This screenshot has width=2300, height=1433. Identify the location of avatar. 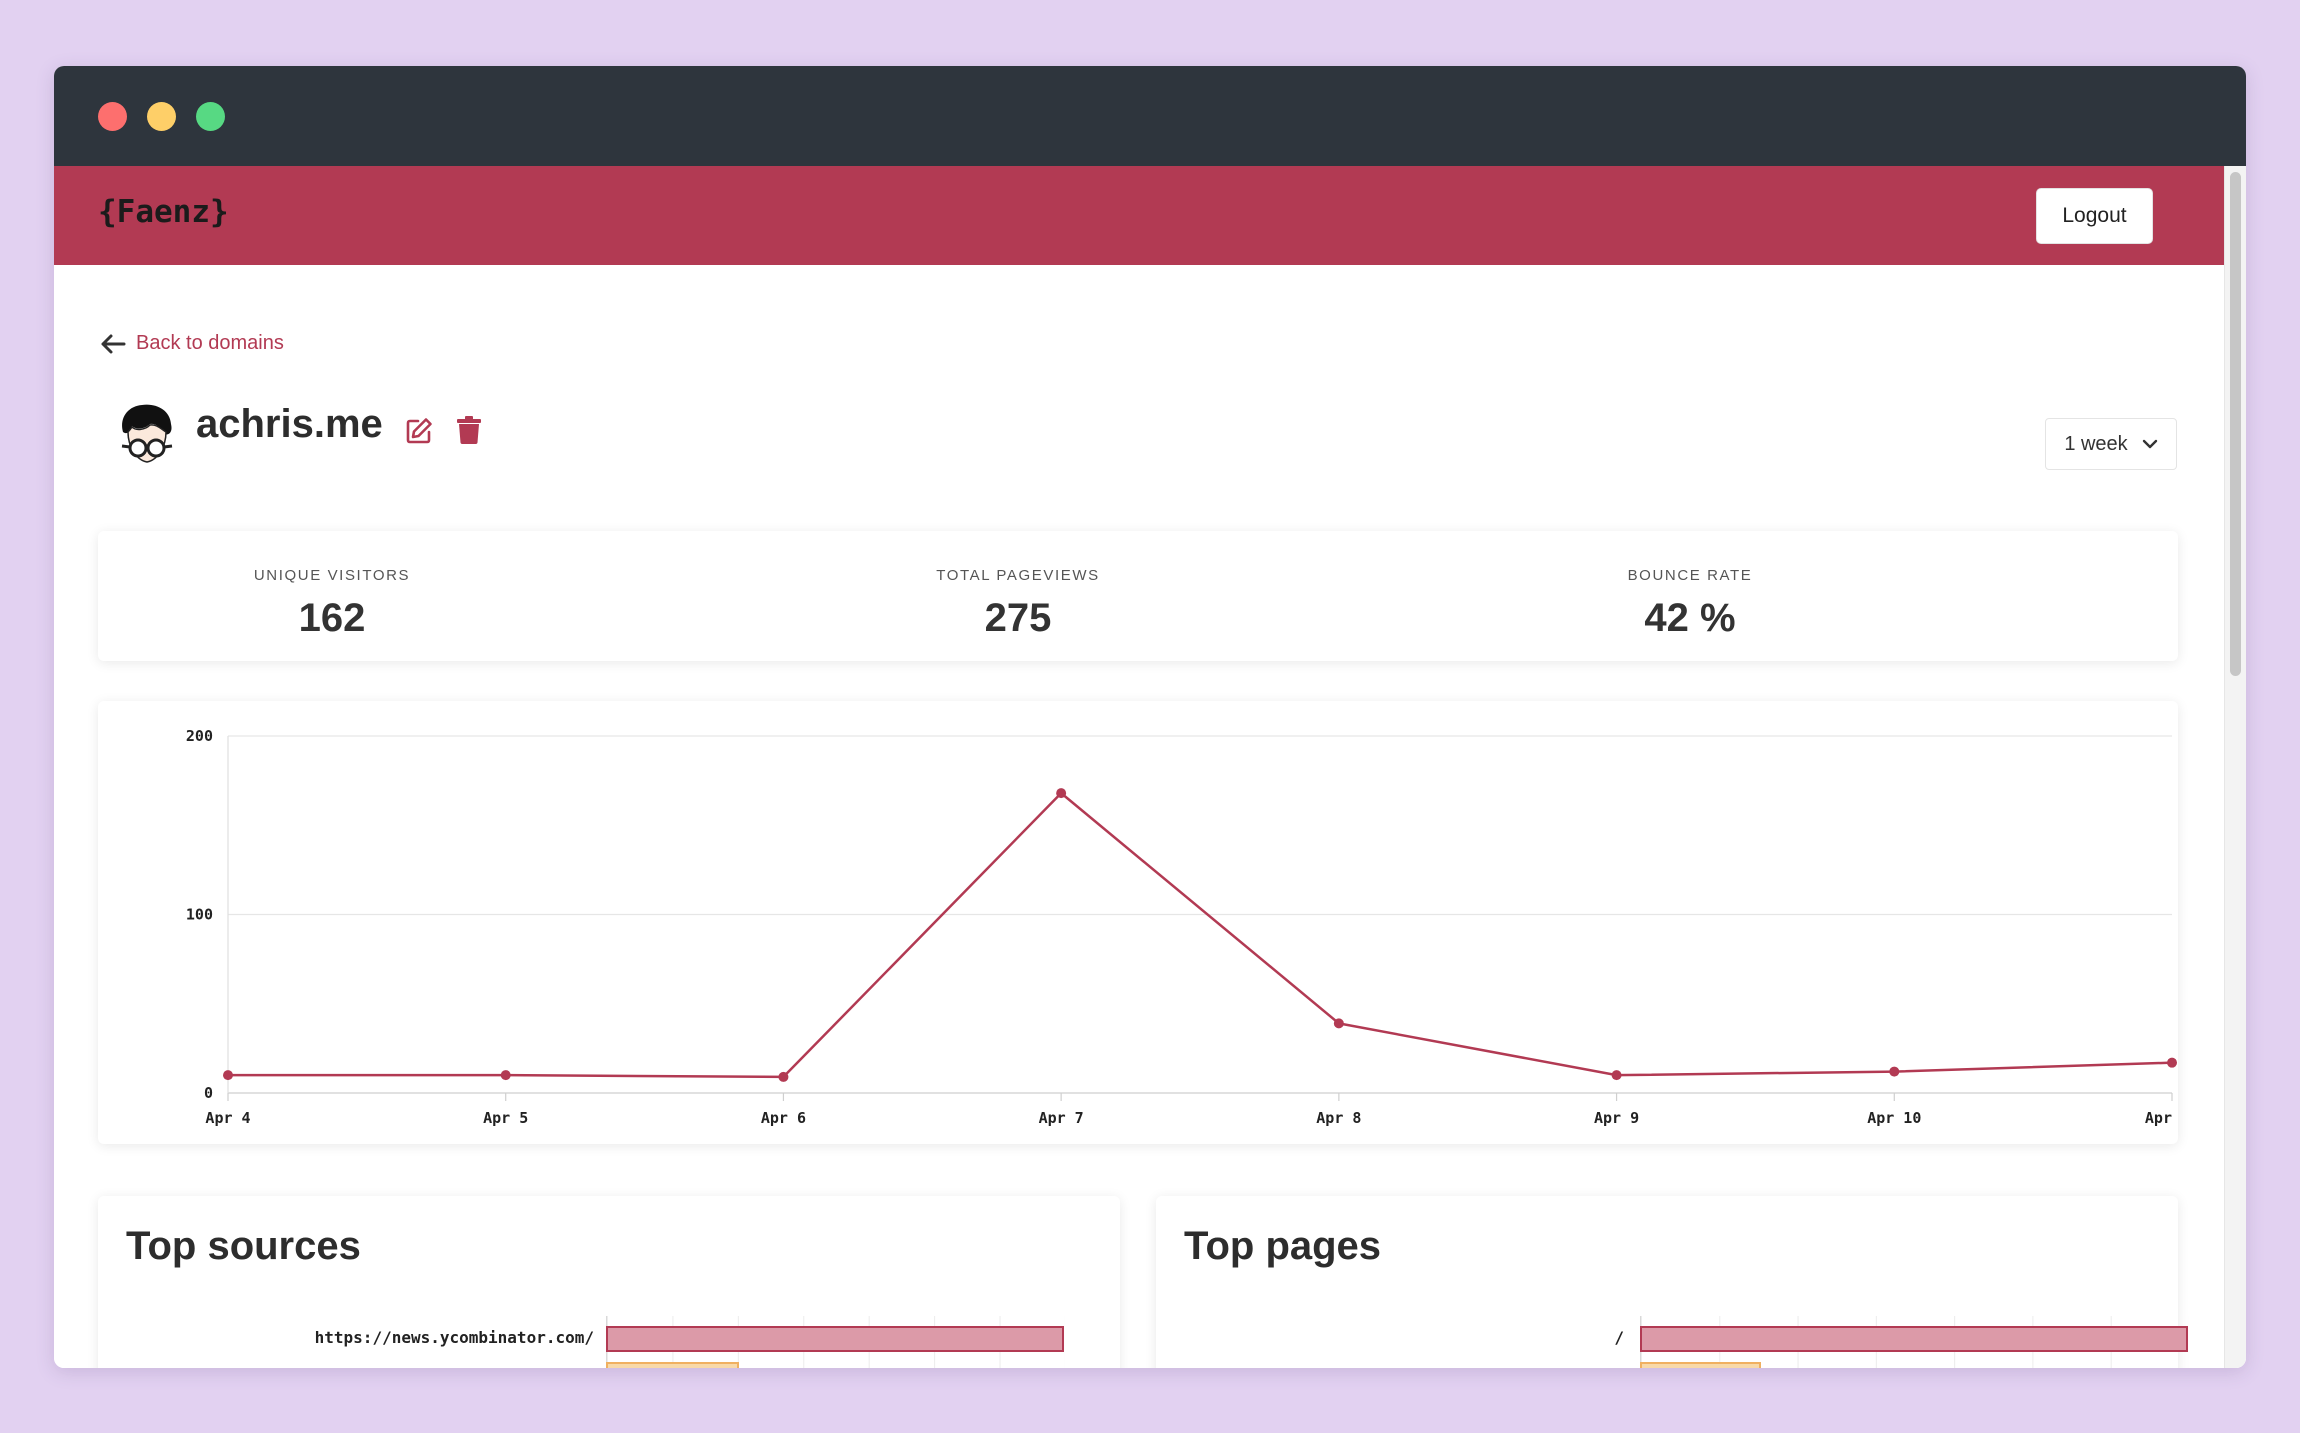
(147, 433).